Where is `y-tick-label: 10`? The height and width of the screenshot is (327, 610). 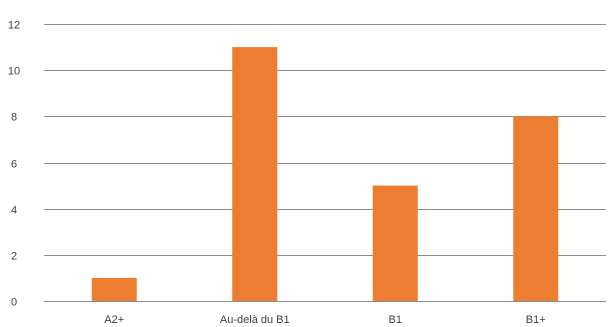 y-tick-label: 10 is located at coordinates (14, 72).